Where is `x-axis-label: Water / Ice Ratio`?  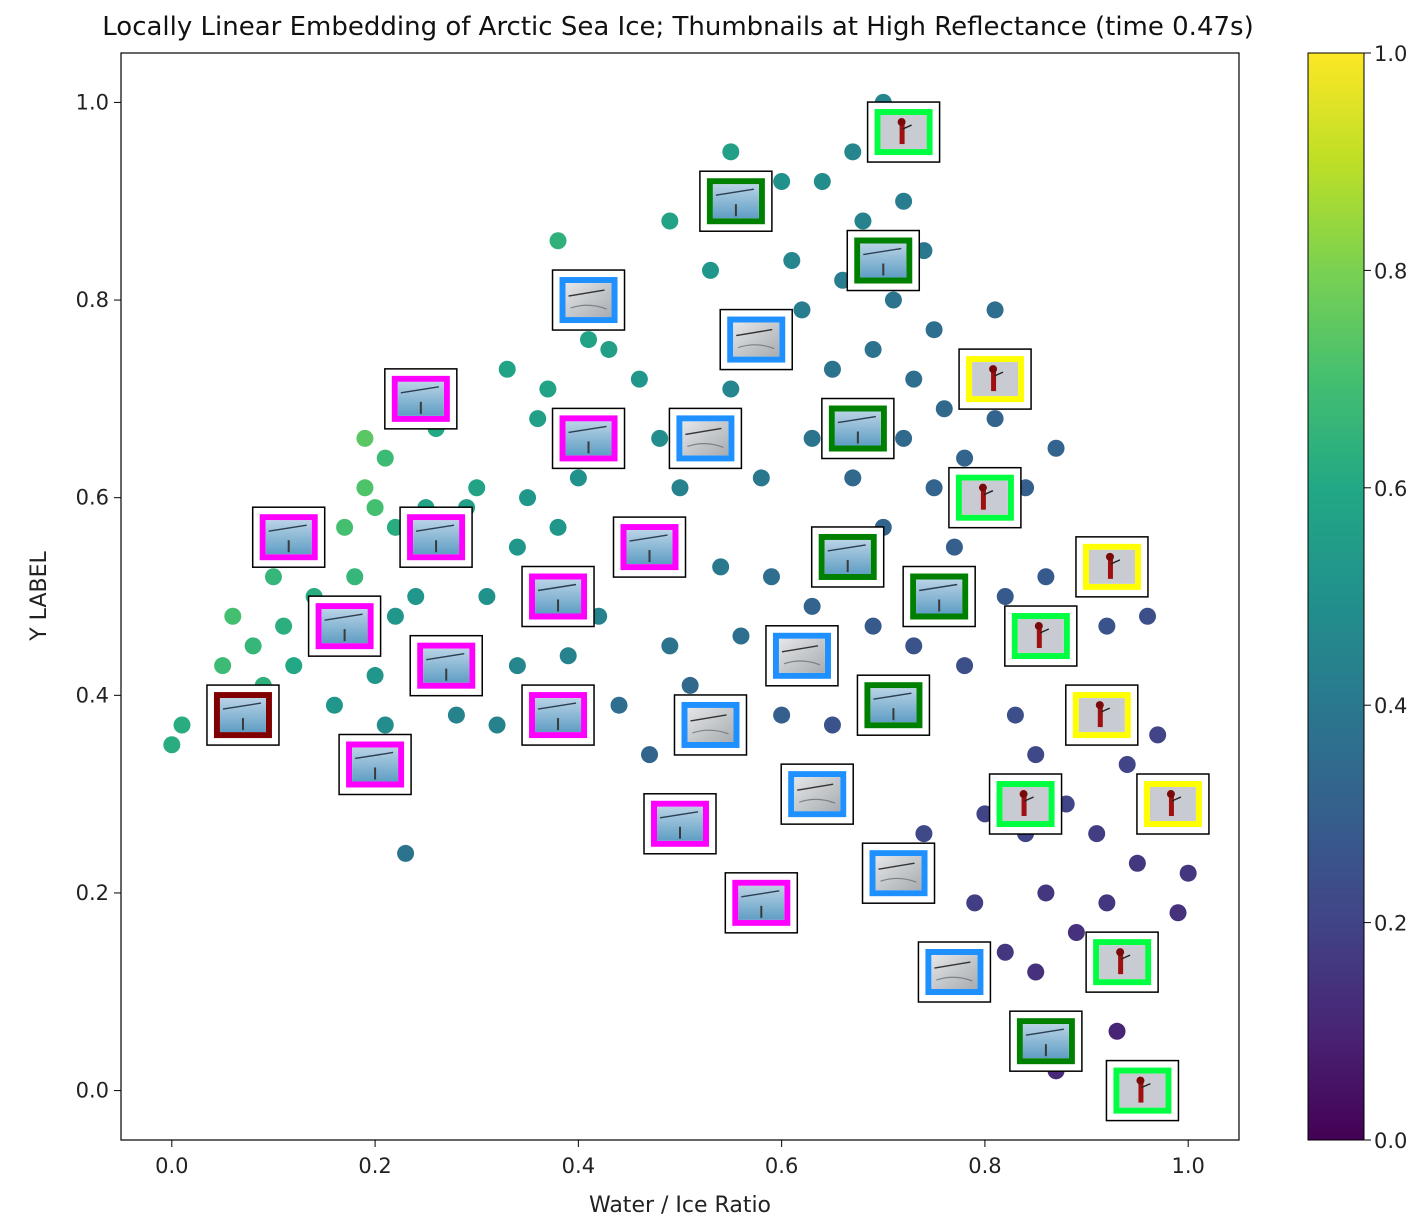 x-axis-label: Water / Ice Ratio is located at coordinates (680, 1205).